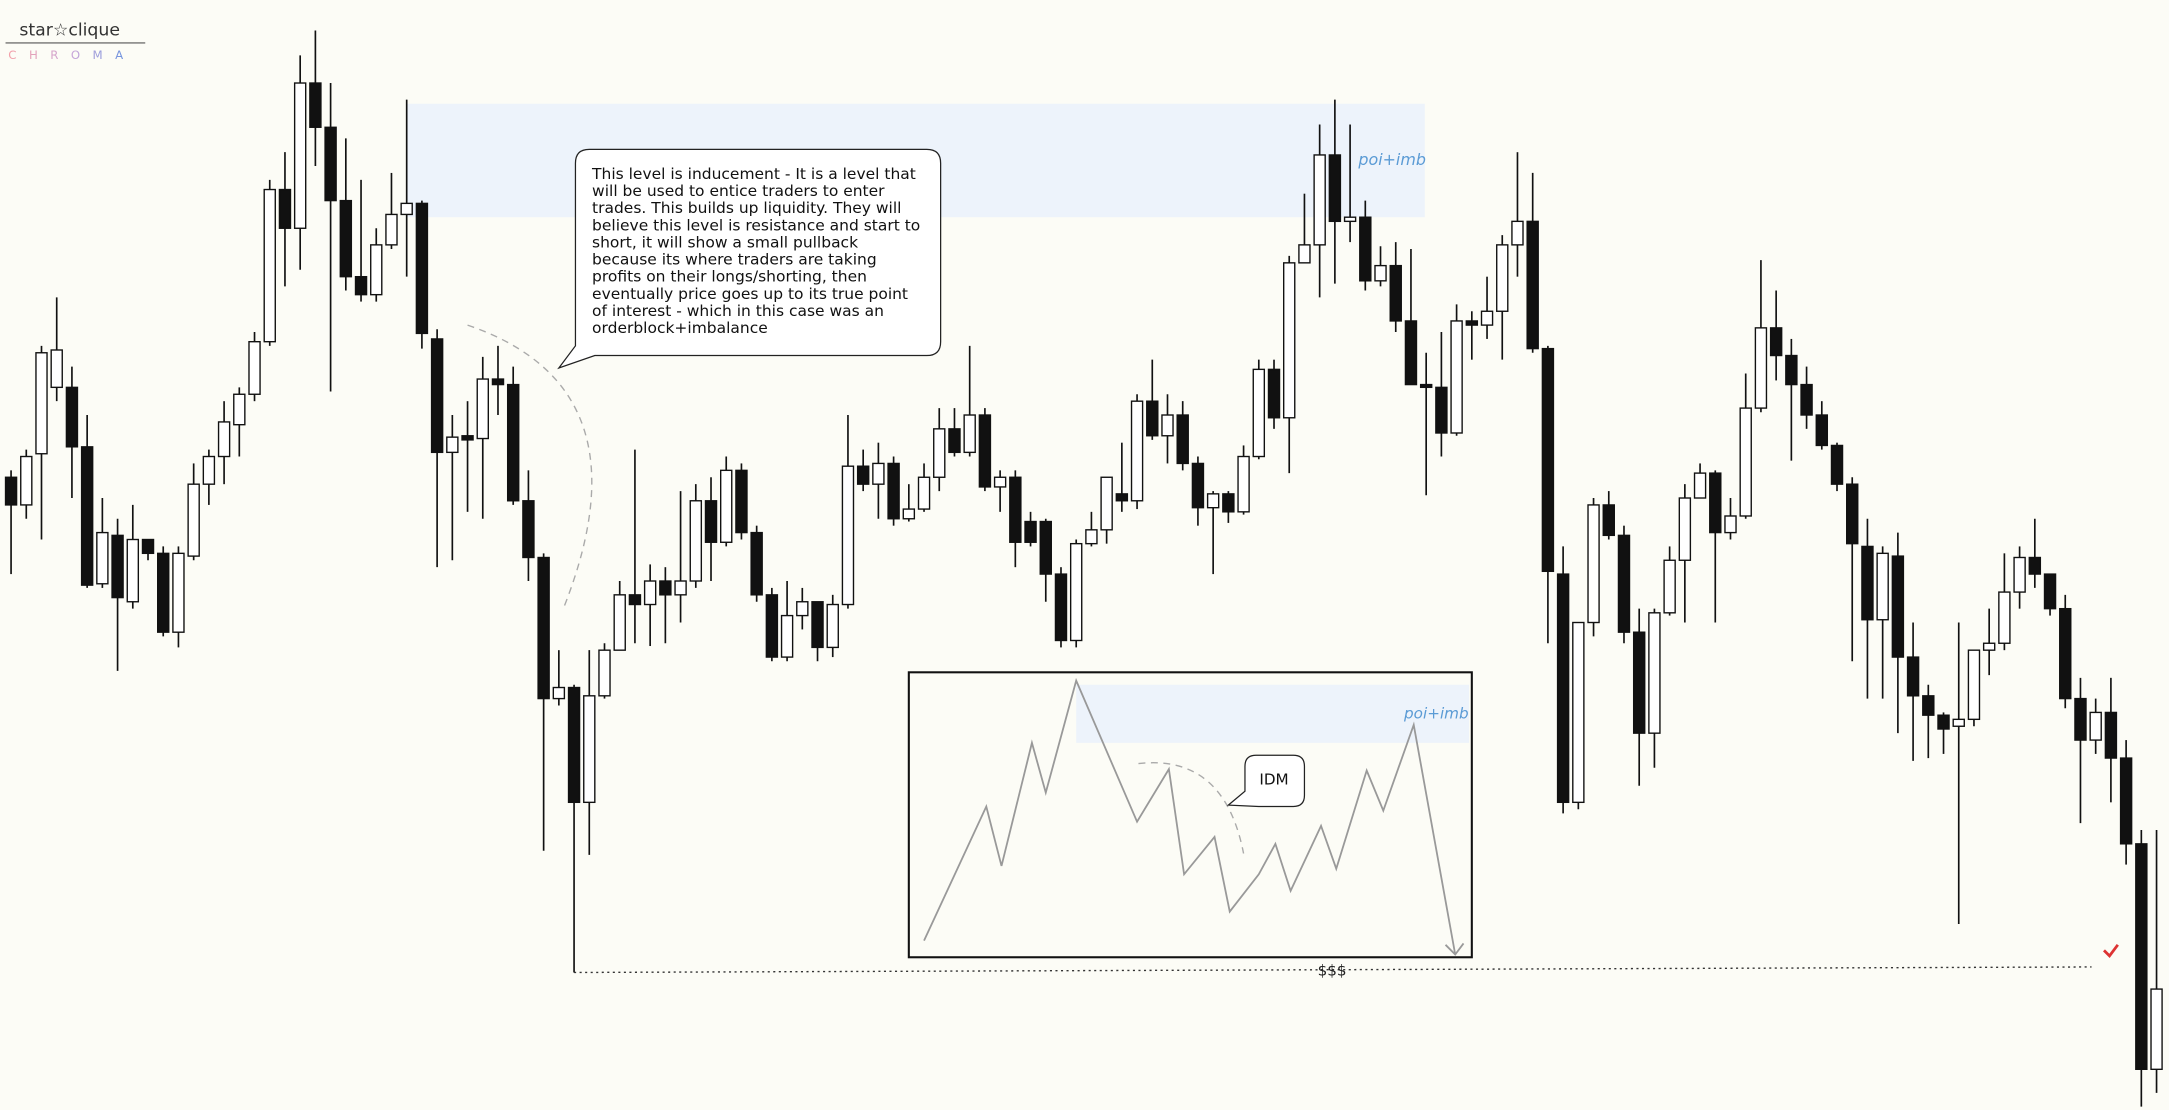  Describe the element at coordinates (71, 55) in the screenshot. I see `logo-sub: CHROMA` at that location.